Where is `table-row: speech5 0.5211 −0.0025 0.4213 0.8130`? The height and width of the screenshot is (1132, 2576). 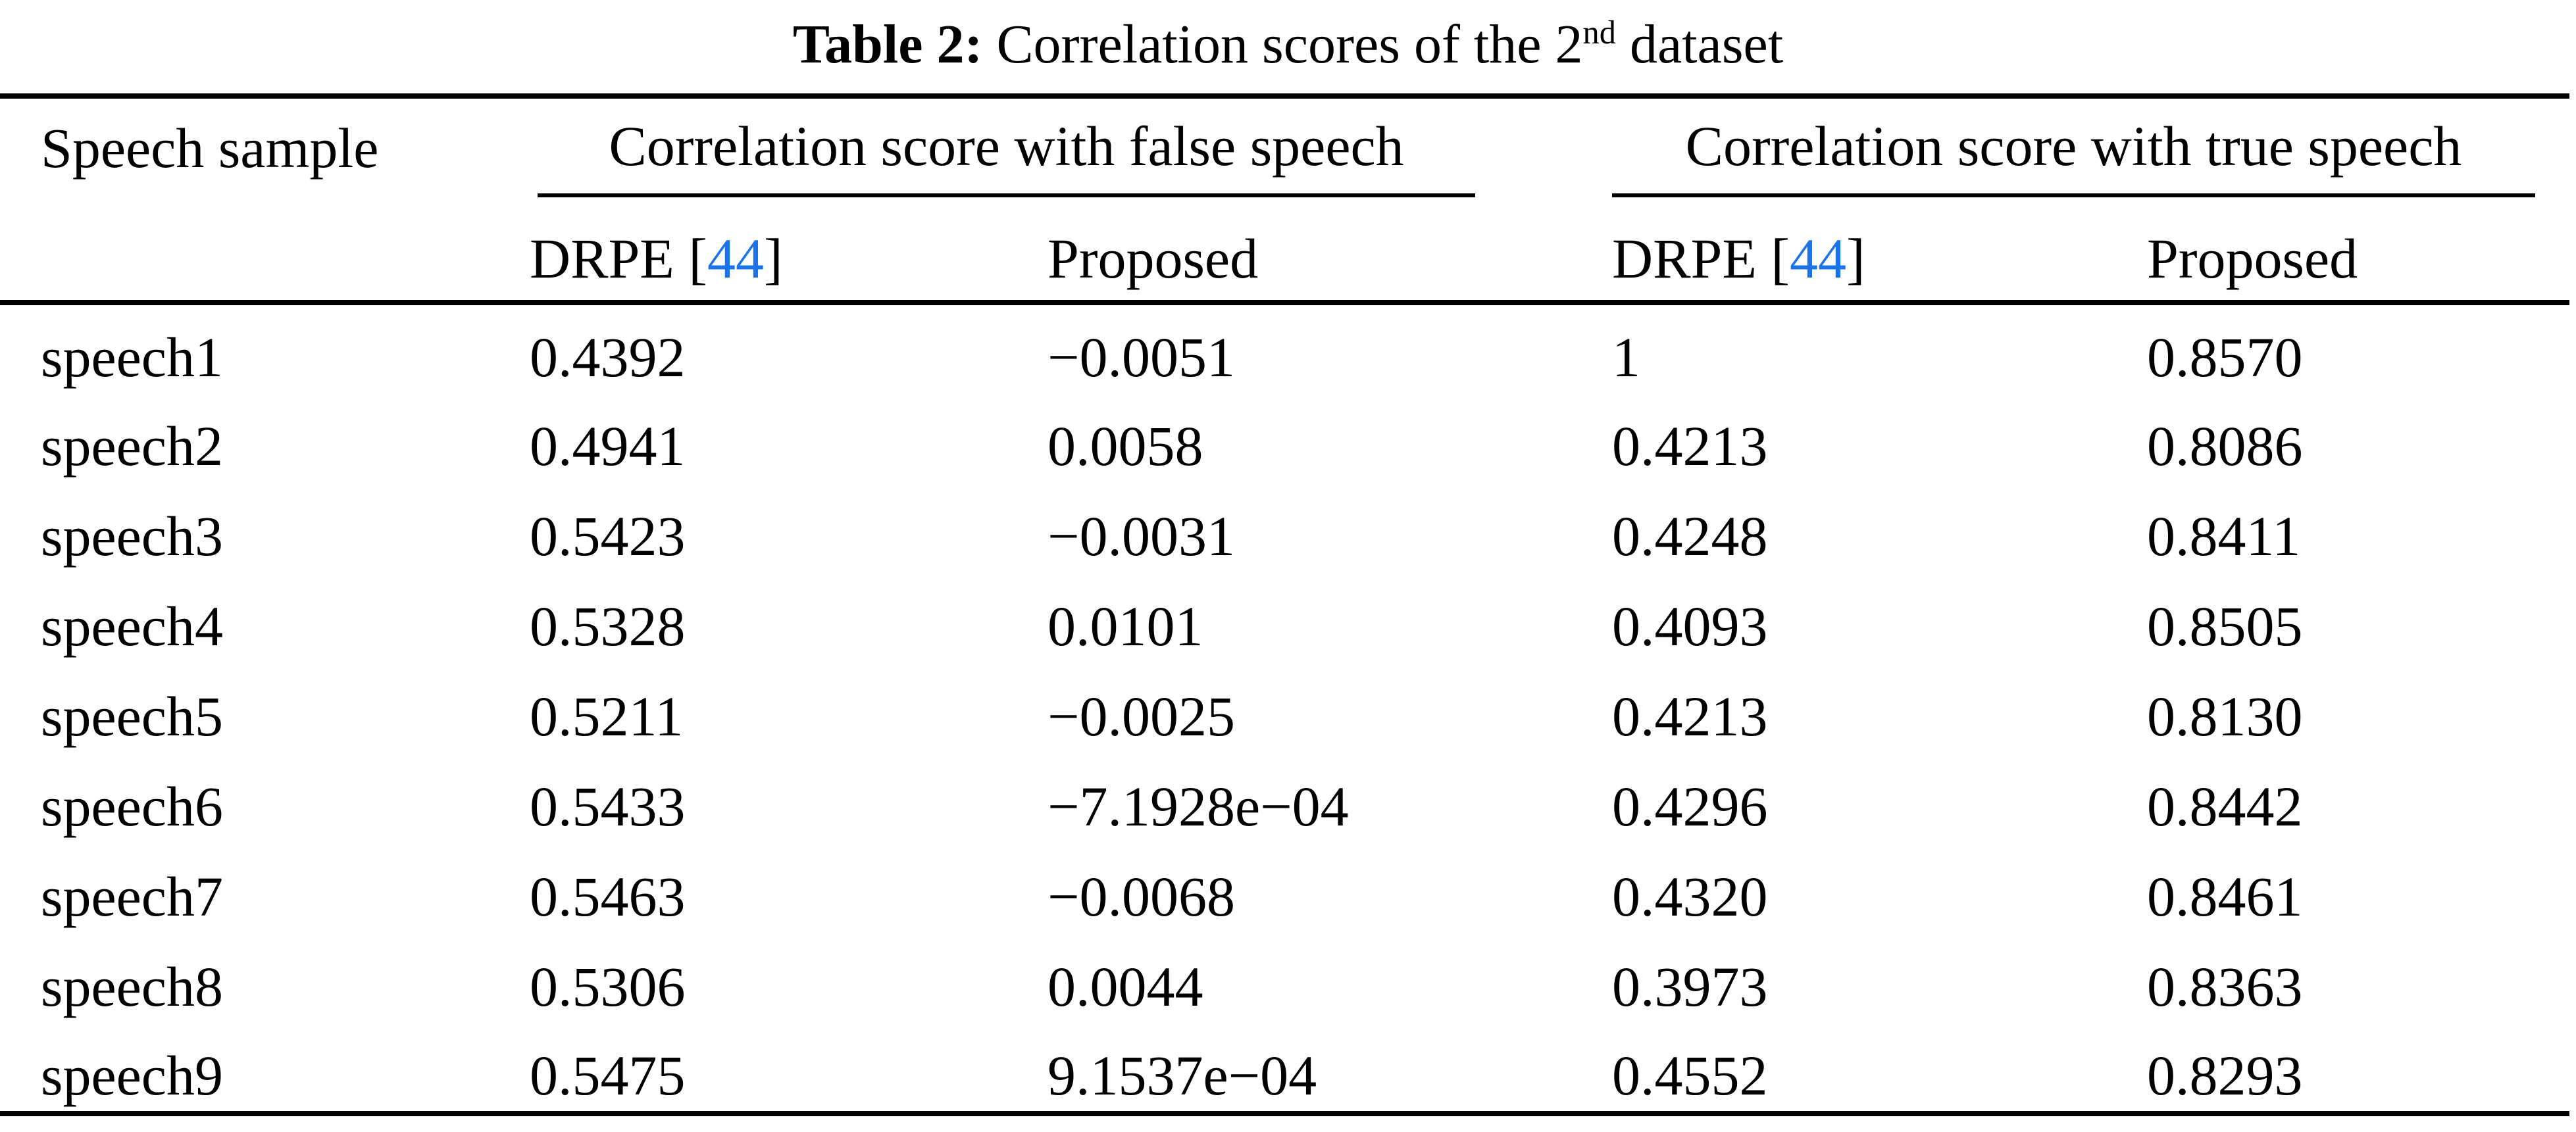 table-row: speech5 0.5211 −0.0025 0.4213 0.8130 is located at coordinates (1284, 708).